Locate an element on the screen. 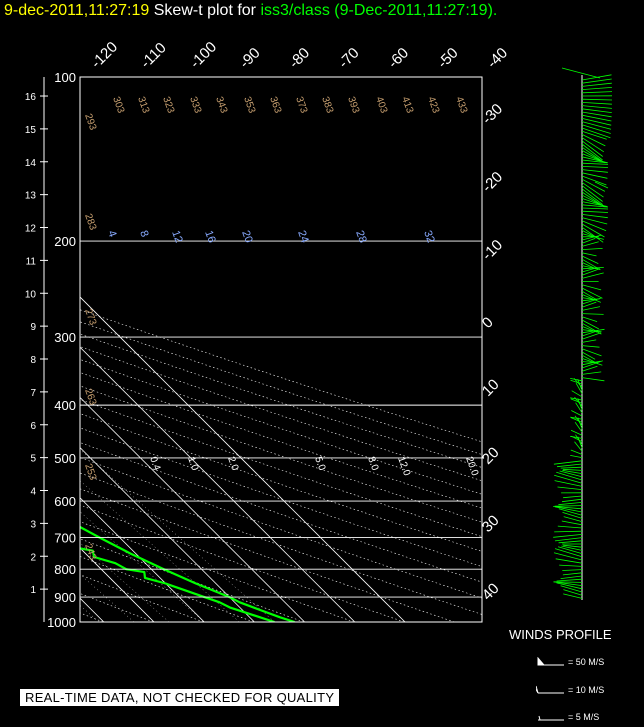  height-tick-label: 6 is located at coordinates (33, 426).